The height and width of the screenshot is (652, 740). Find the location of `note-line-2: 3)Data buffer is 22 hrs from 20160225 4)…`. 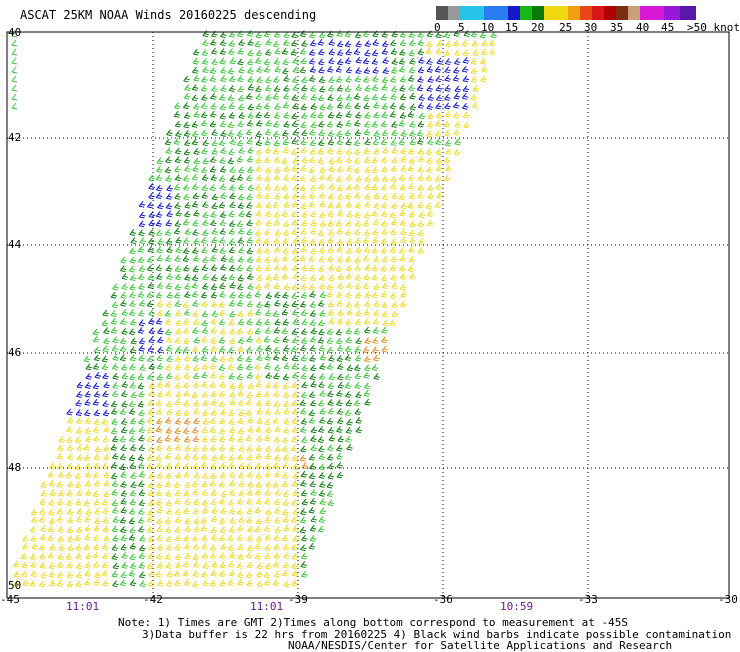

note-line-2: 3)Data buffer is 22 hrs from 20160225 4)… is located at coordinates (437, 634).